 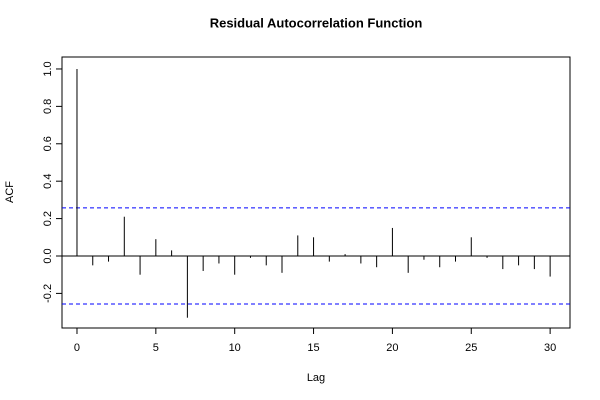 I want to click on chart-title: Residual Autocorrelation Function, so click(x=316, y=22).